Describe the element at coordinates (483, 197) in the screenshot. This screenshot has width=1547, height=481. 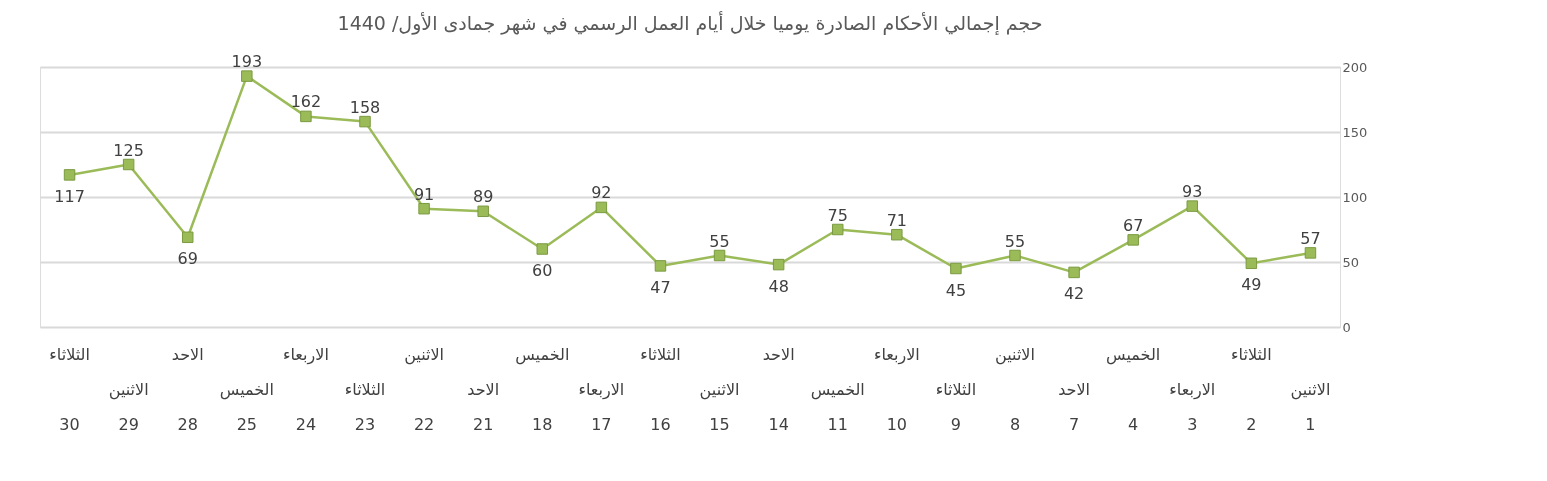
I see `data-label: 89` at that location.